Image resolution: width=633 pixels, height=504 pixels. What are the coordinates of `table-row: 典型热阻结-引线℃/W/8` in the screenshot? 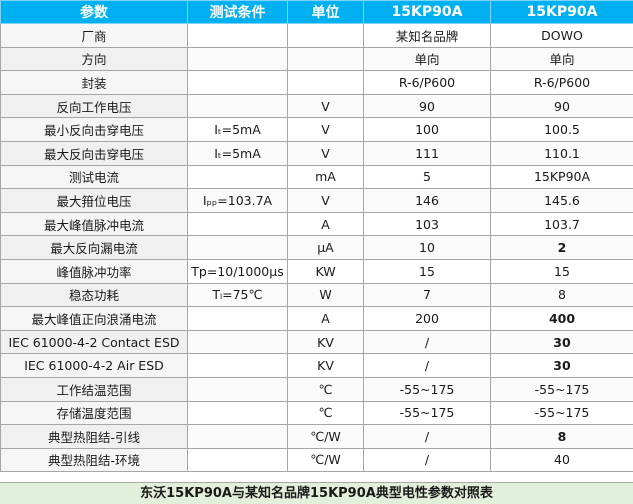 It's located at (317, 437).